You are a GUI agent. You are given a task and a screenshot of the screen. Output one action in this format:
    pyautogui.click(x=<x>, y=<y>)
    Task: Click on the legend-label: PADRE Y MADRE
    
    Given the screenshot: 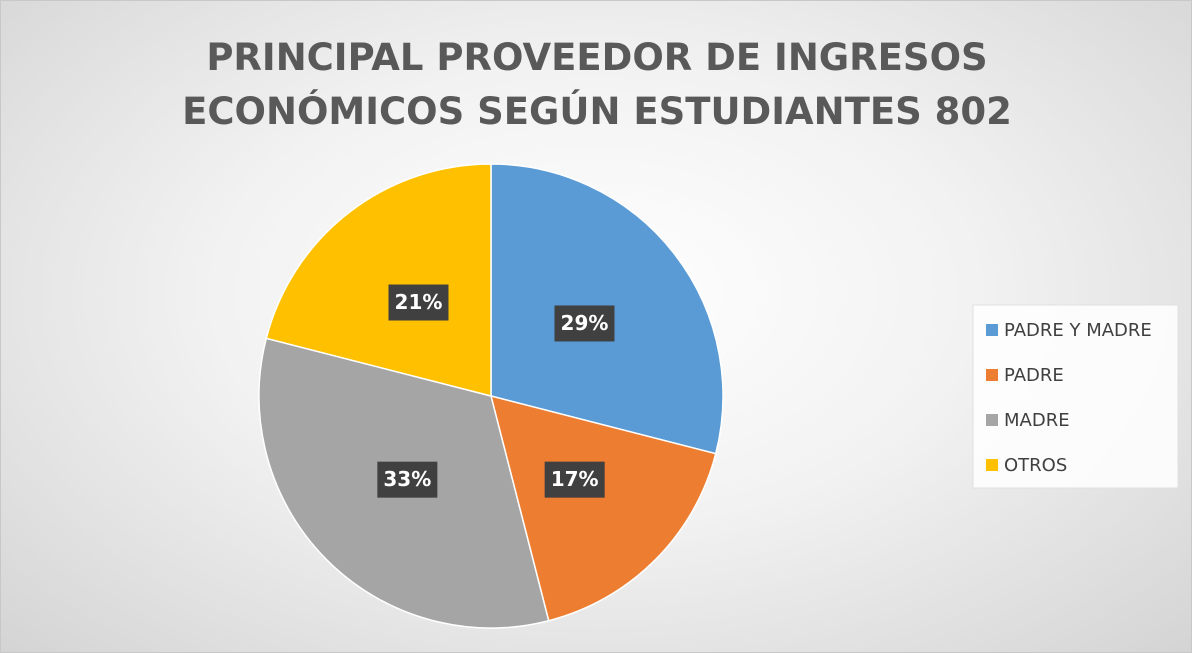 What is the action you would take?
    pyautogui.click(x=1078, y=330)
    